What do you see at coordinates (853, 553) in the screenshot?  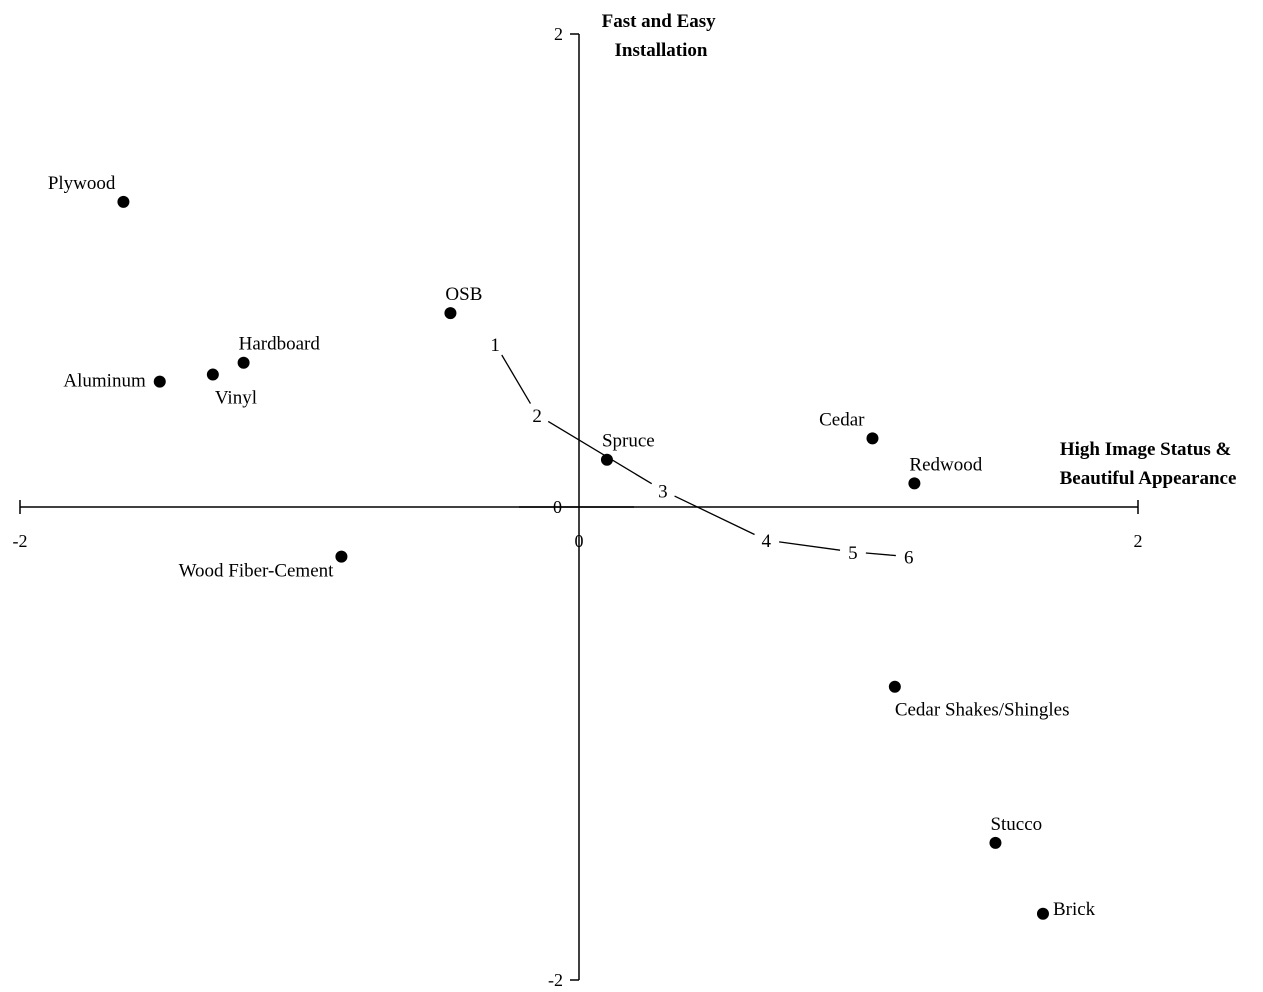 I see `trajectory-step-label: 5` at bounding box center [853, 553].